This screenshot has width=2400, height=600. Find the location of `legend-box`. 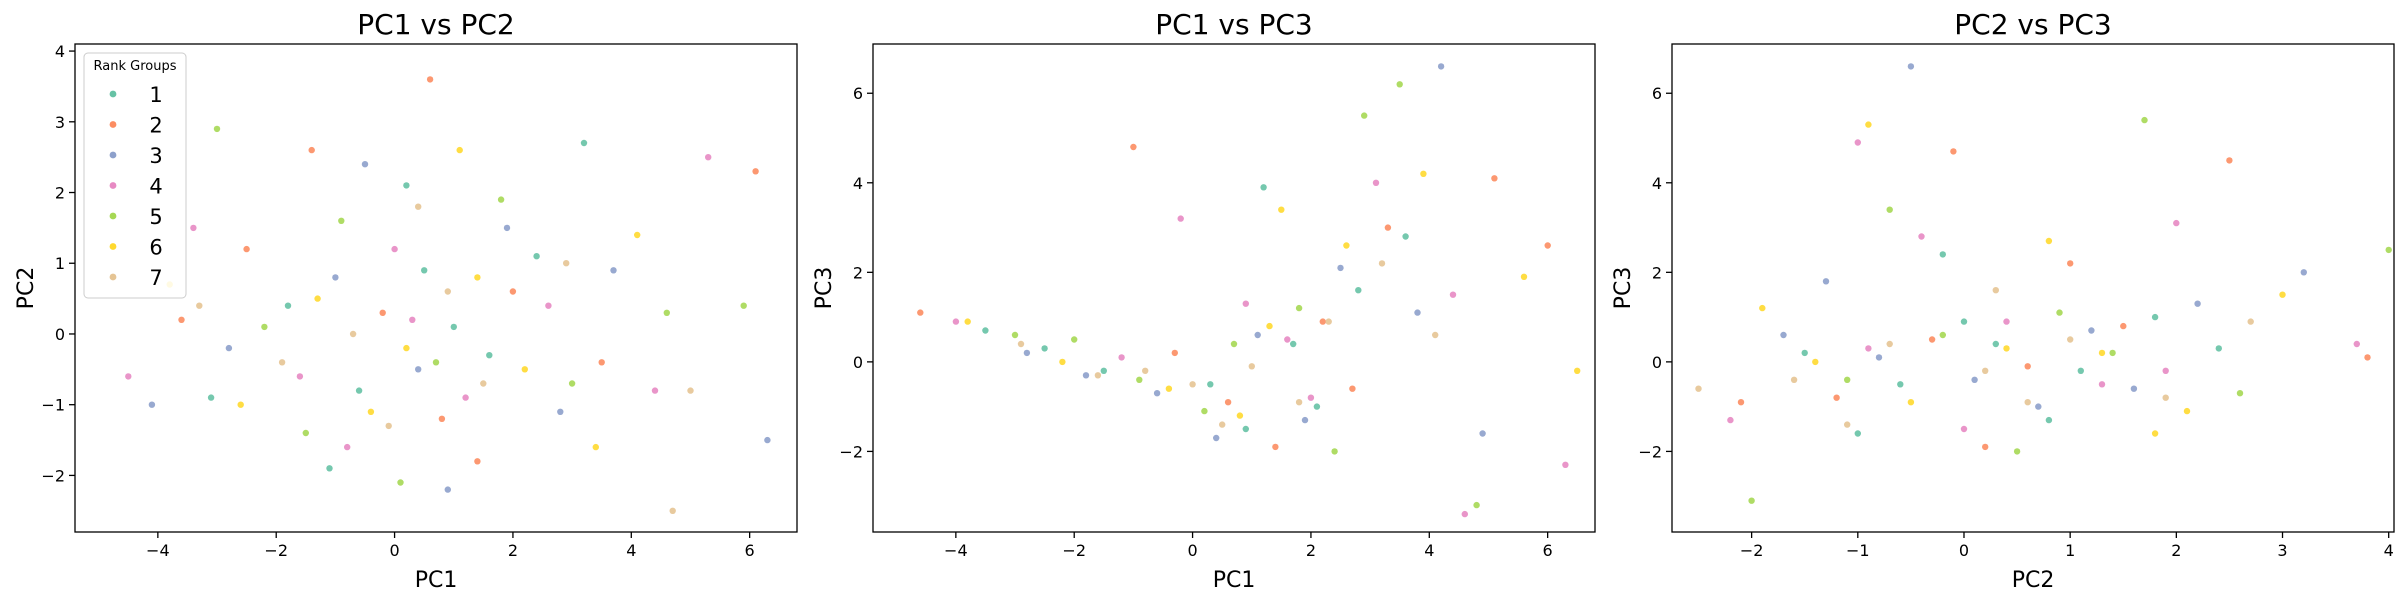

legend-box is located at coordinates (135, 175).